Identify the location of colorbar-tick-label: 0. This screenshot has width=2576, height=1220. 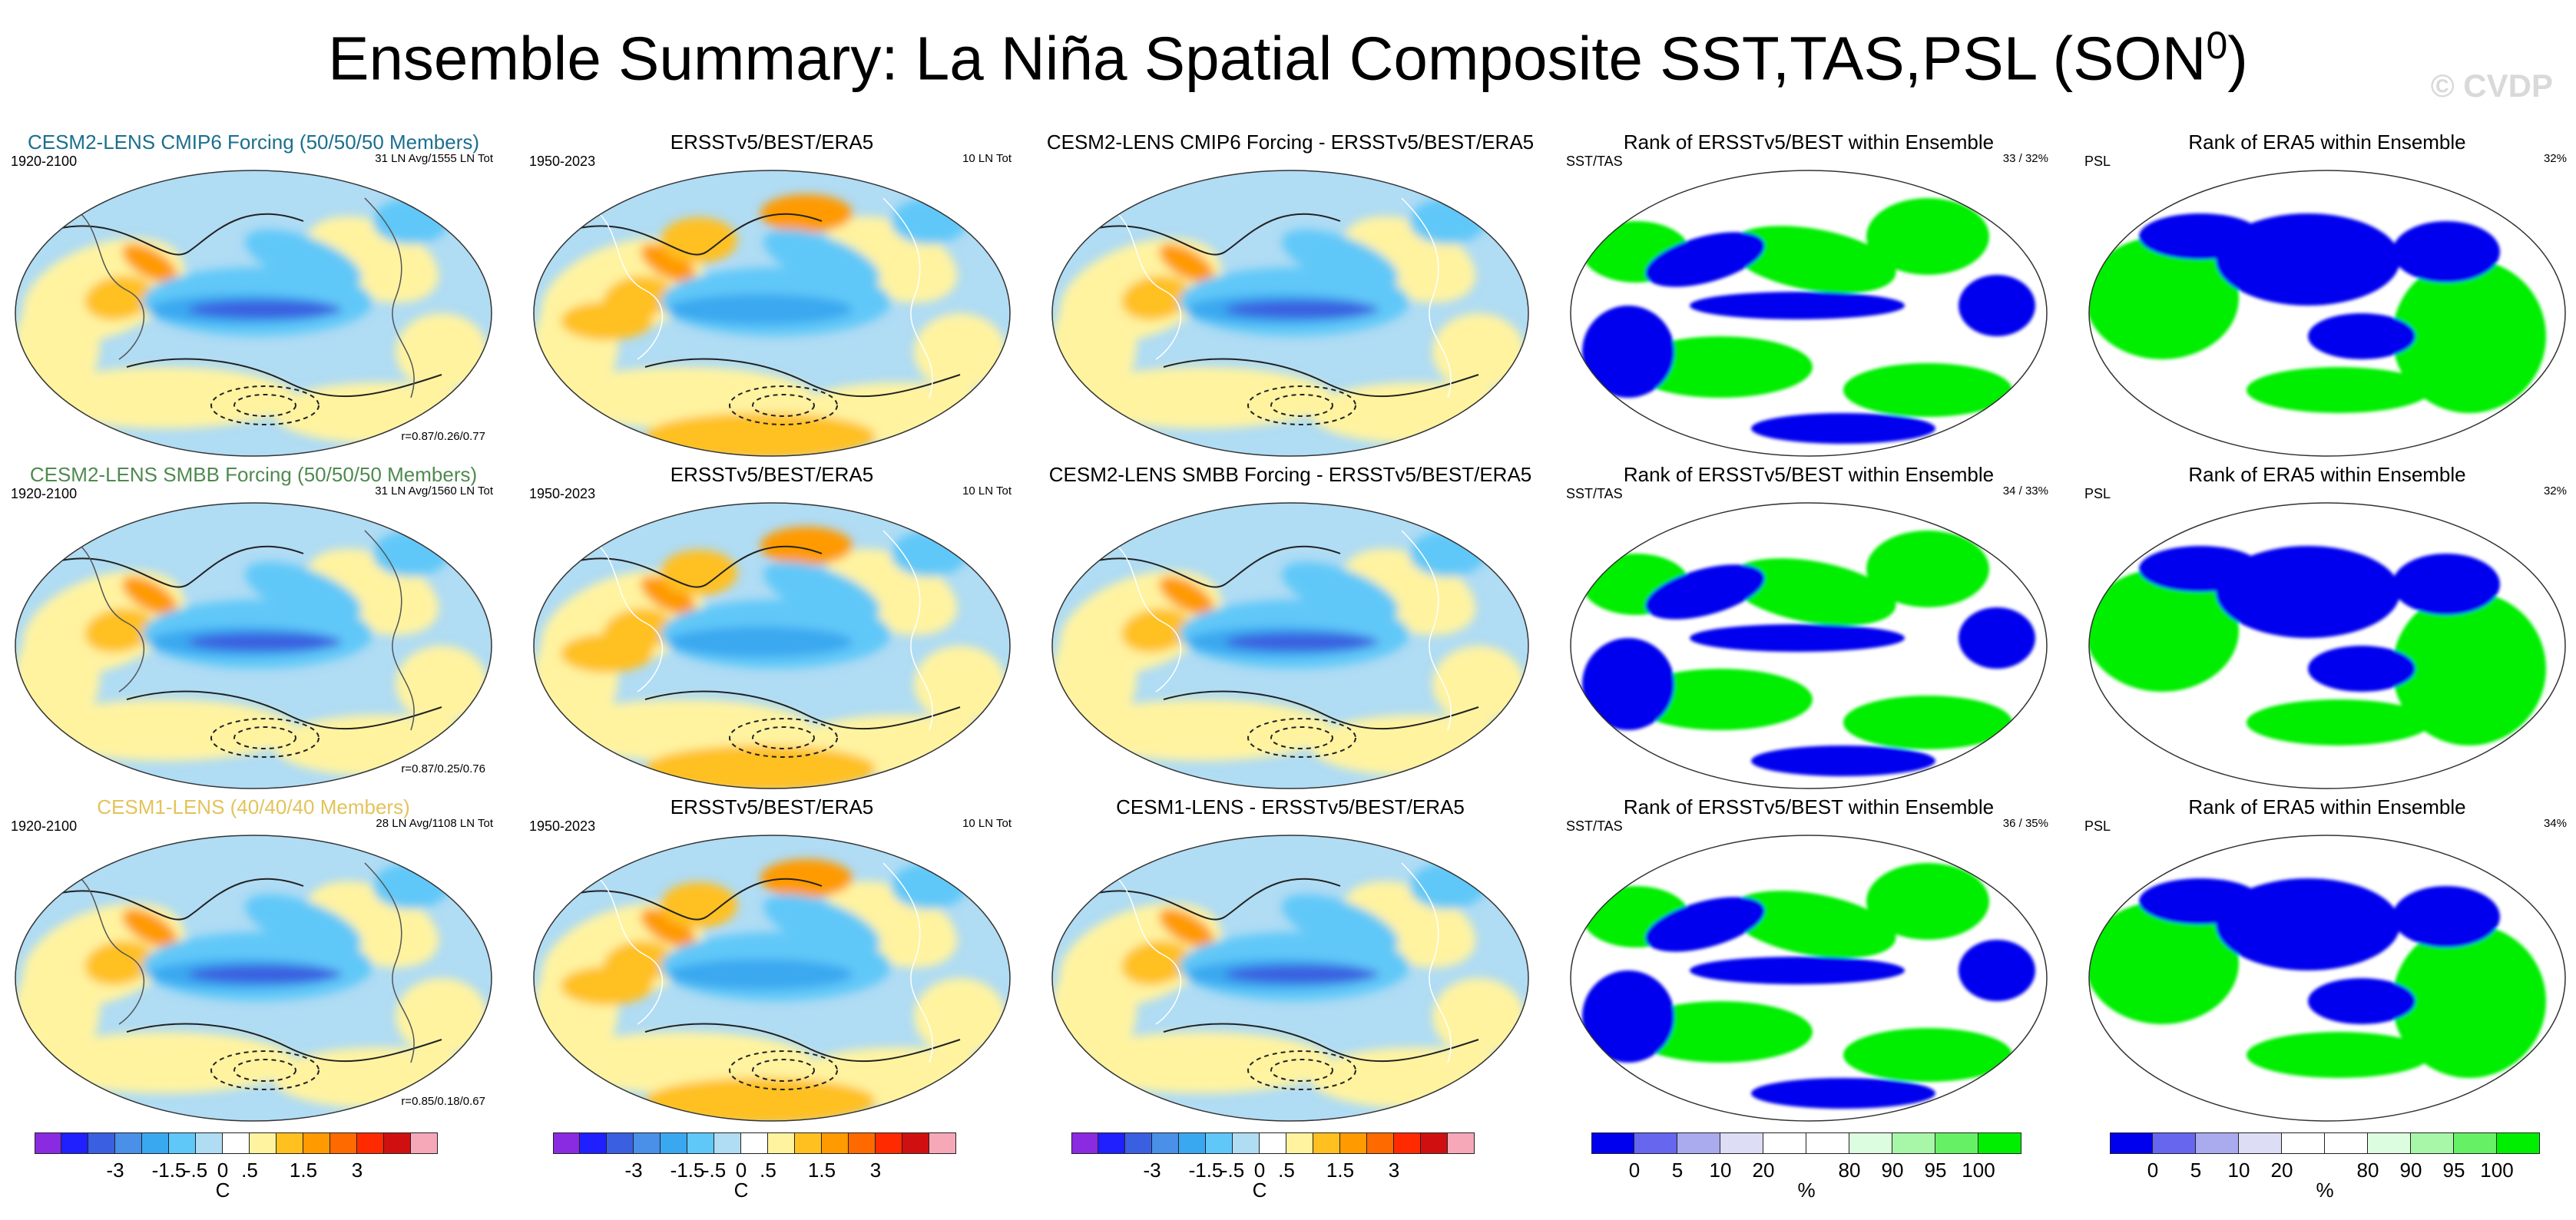
(2153, 1170).